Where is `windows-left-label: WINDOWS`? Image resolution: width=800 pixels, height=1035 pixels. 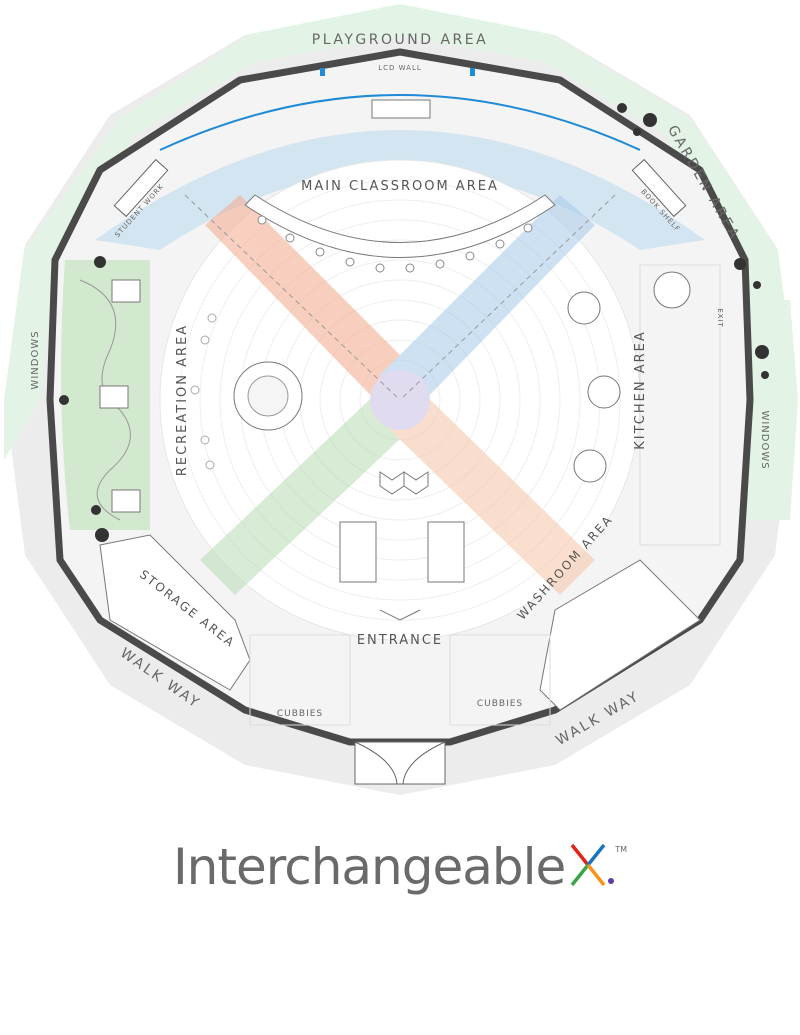
windows-left-label: WINDOWS is located at coordinates (35, 359).